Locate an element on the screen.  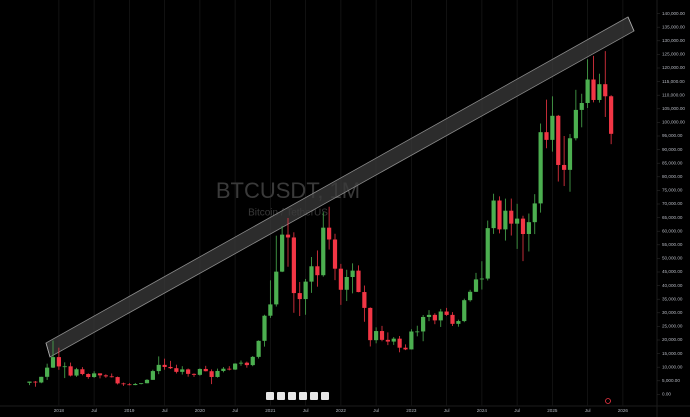
y-tick-label: 100,000.00 is located at coordinates (673, 122).